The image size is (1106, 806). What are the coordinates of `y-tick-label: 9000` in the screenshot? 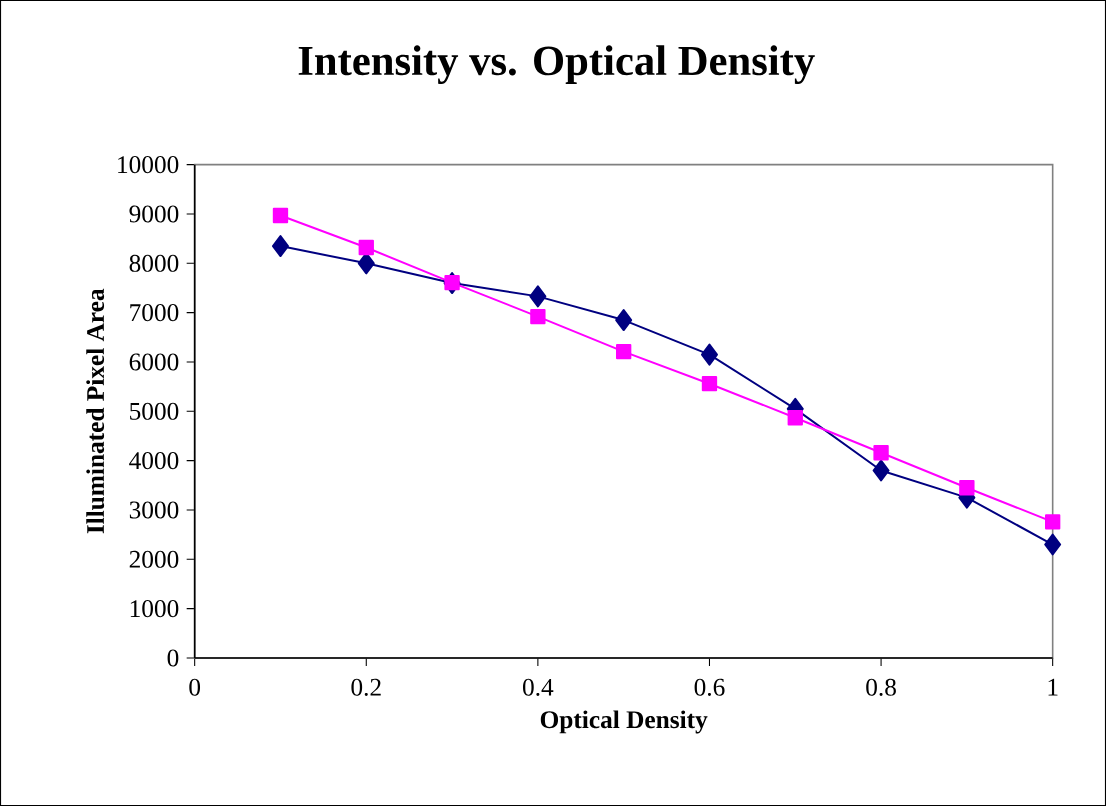 It's located at (154, 214).